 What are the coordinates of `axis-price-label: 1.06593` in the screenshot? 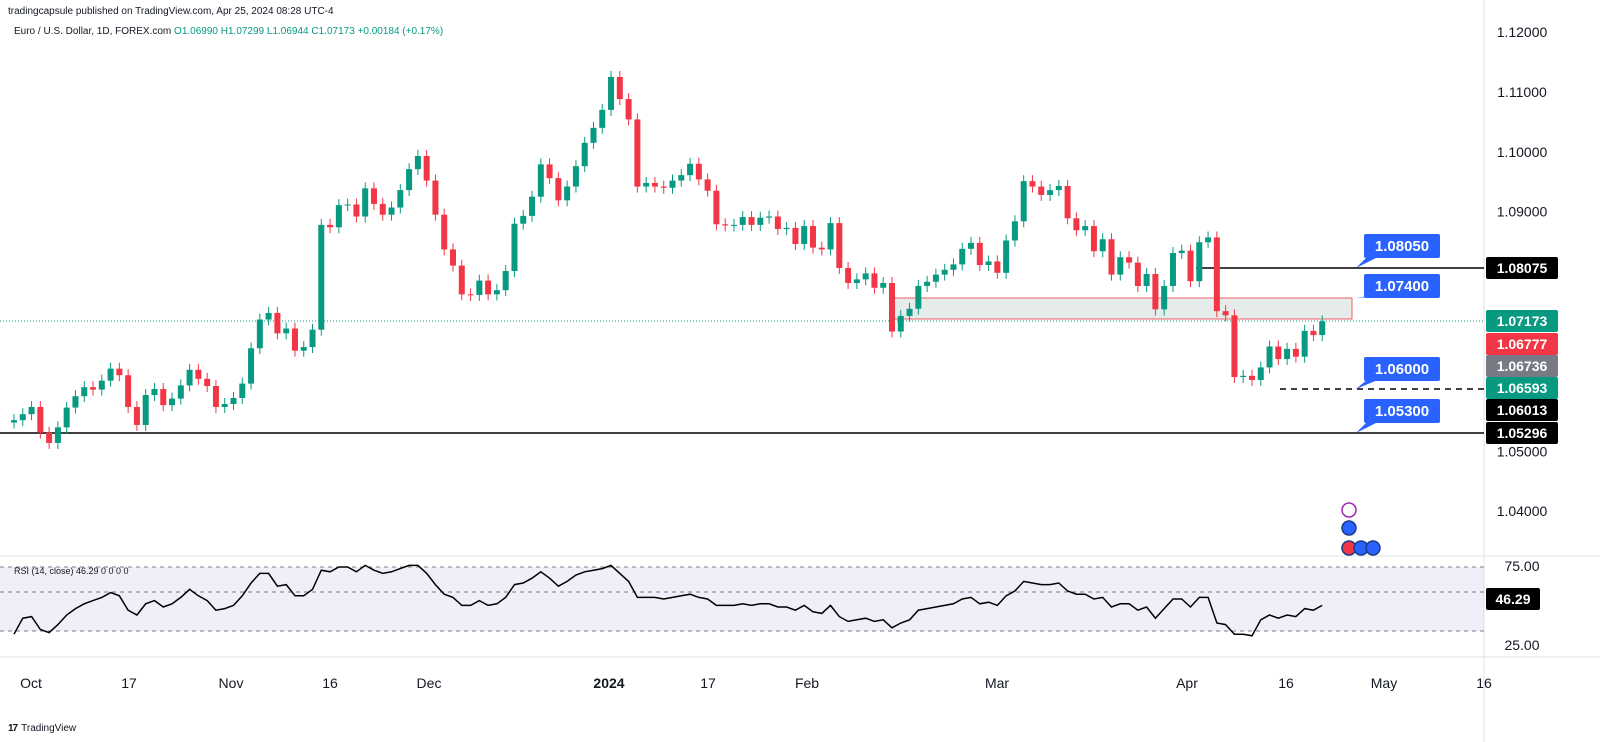 It's located at (1522, 388).